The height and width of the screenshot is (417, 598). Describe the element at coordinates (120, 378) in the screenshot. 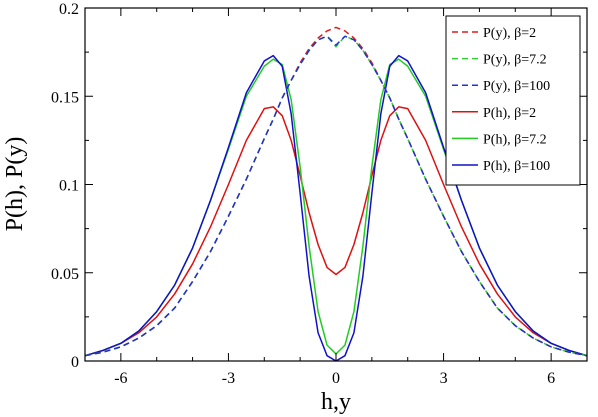

I see `x-tick-label: -6` at that location.